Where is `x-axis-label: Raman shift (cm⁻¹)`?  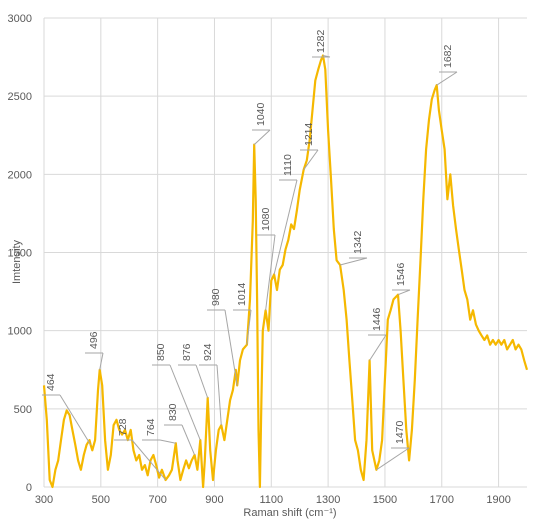 x-axis-label: Raman shift (cm⁻¹) is located at coordinates (289, 513).